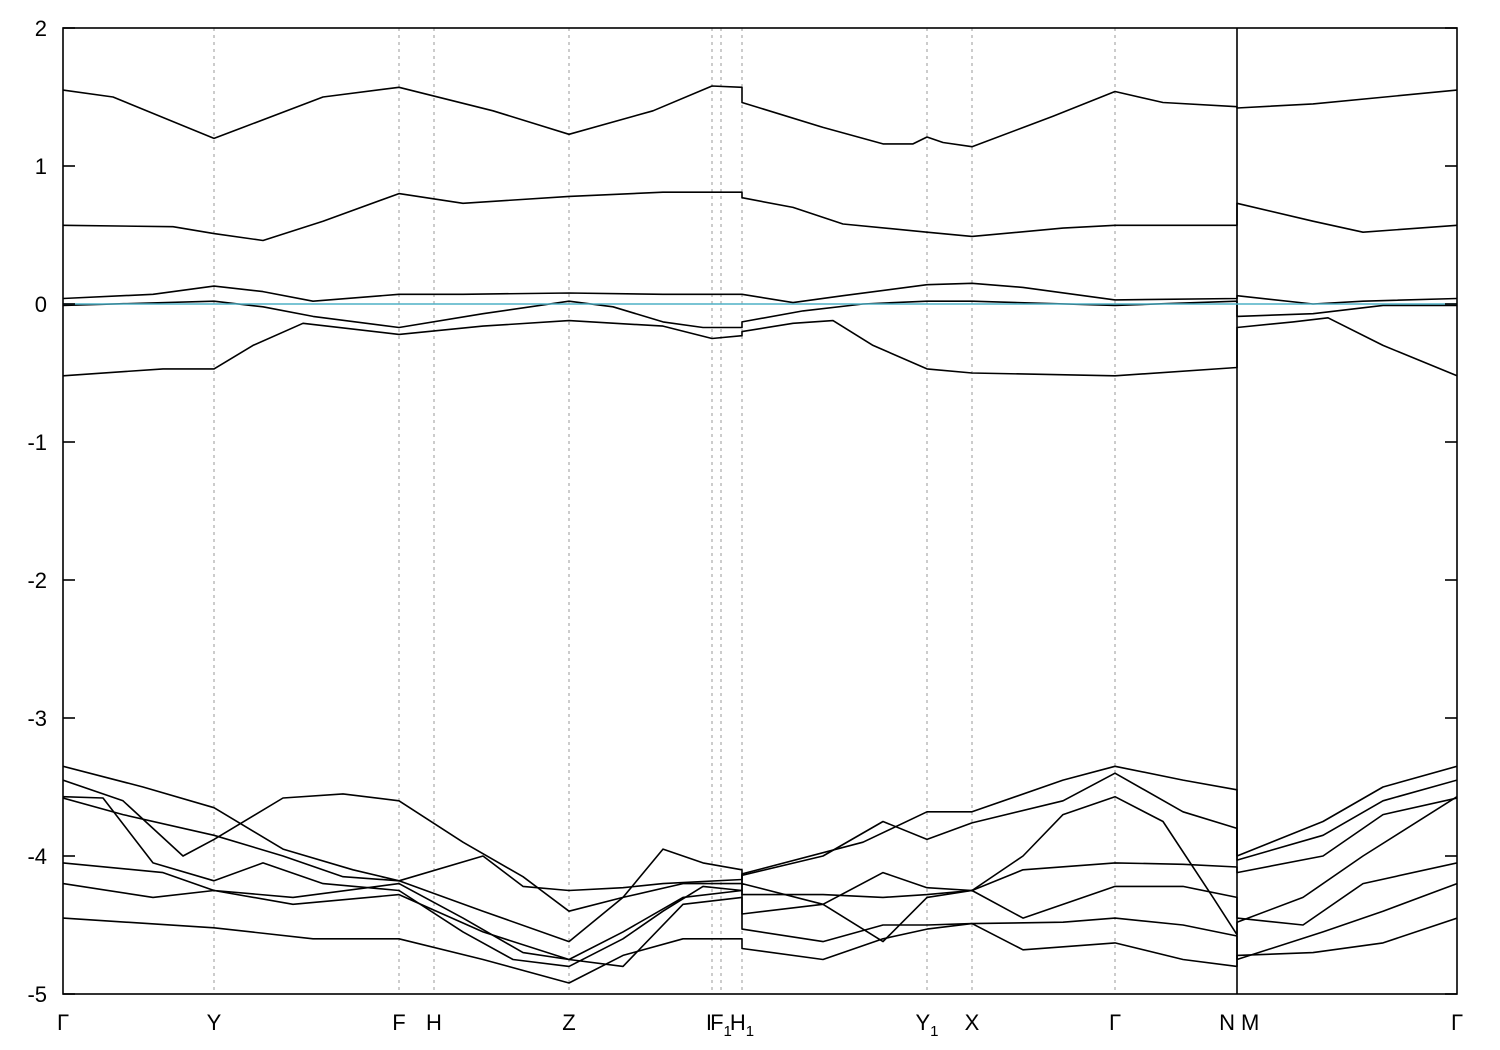  What do you see at coordinates (709, 1022) in the screenshot?
I see `kpoint-label: I` at bounding box center [709, 1022].